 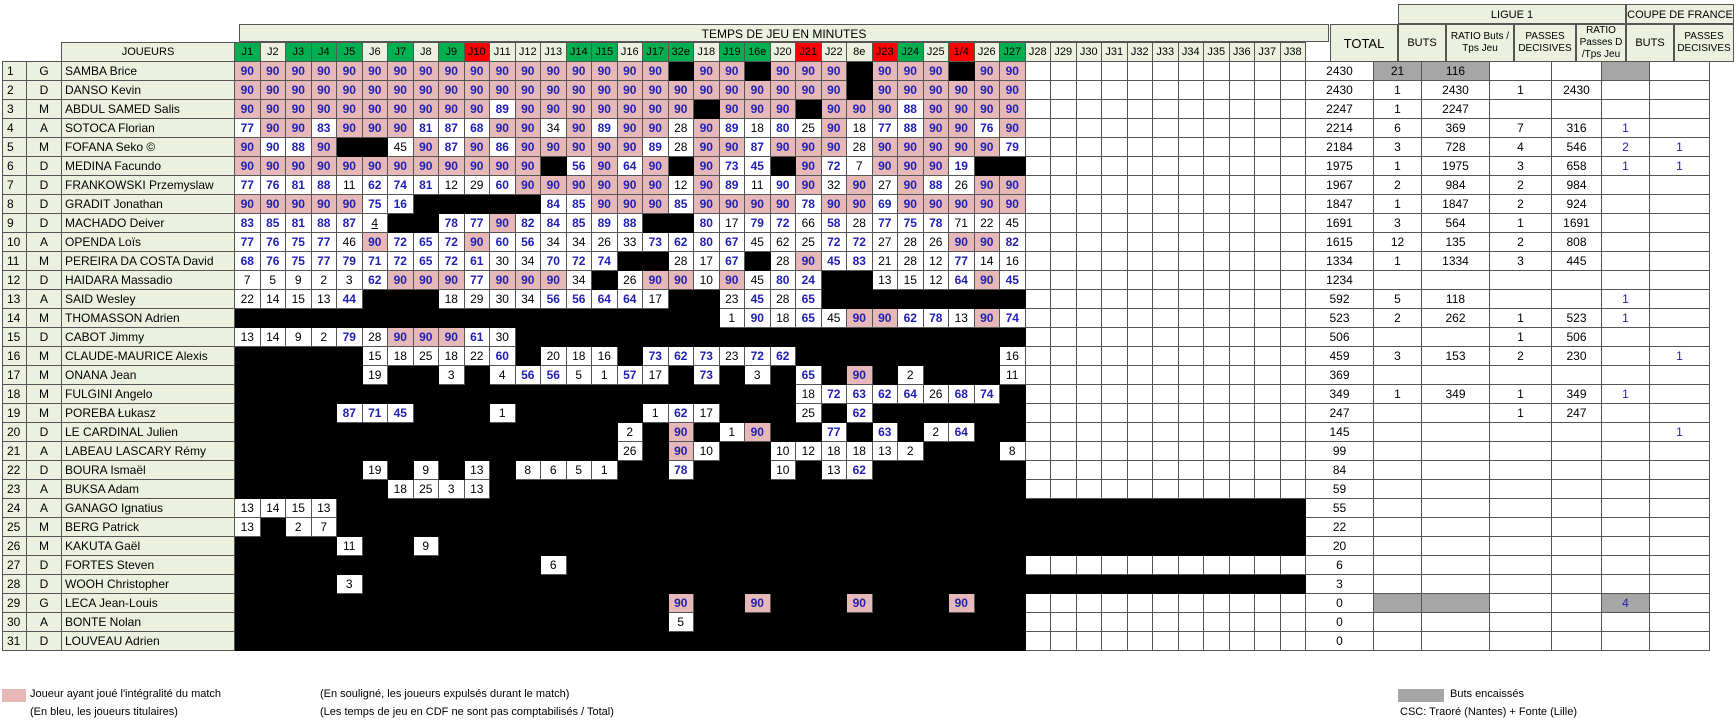 What do you see at coordinates (629, 52) in the screenshot?
I see `matchday-label: J16` at bounding box center [629, 52].